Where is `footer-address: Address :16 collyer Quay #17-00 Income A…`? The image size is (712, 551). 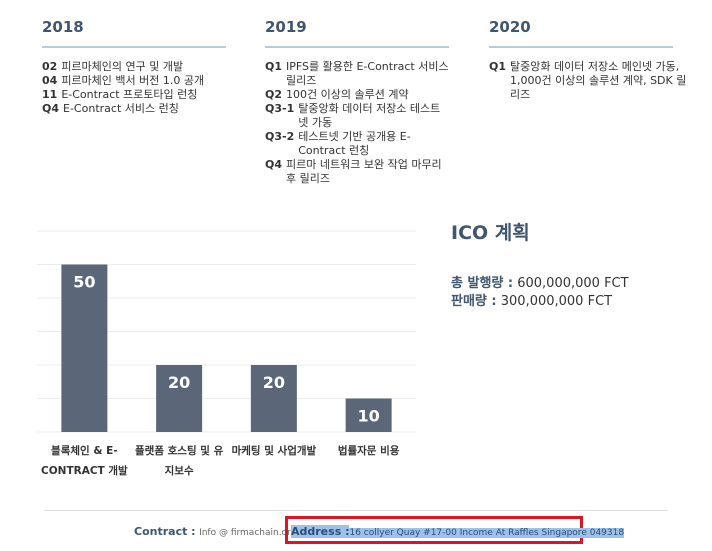 footer-address: Address :16 collyer Quay #17-00 Income A… is located at coordinates (458, 531).